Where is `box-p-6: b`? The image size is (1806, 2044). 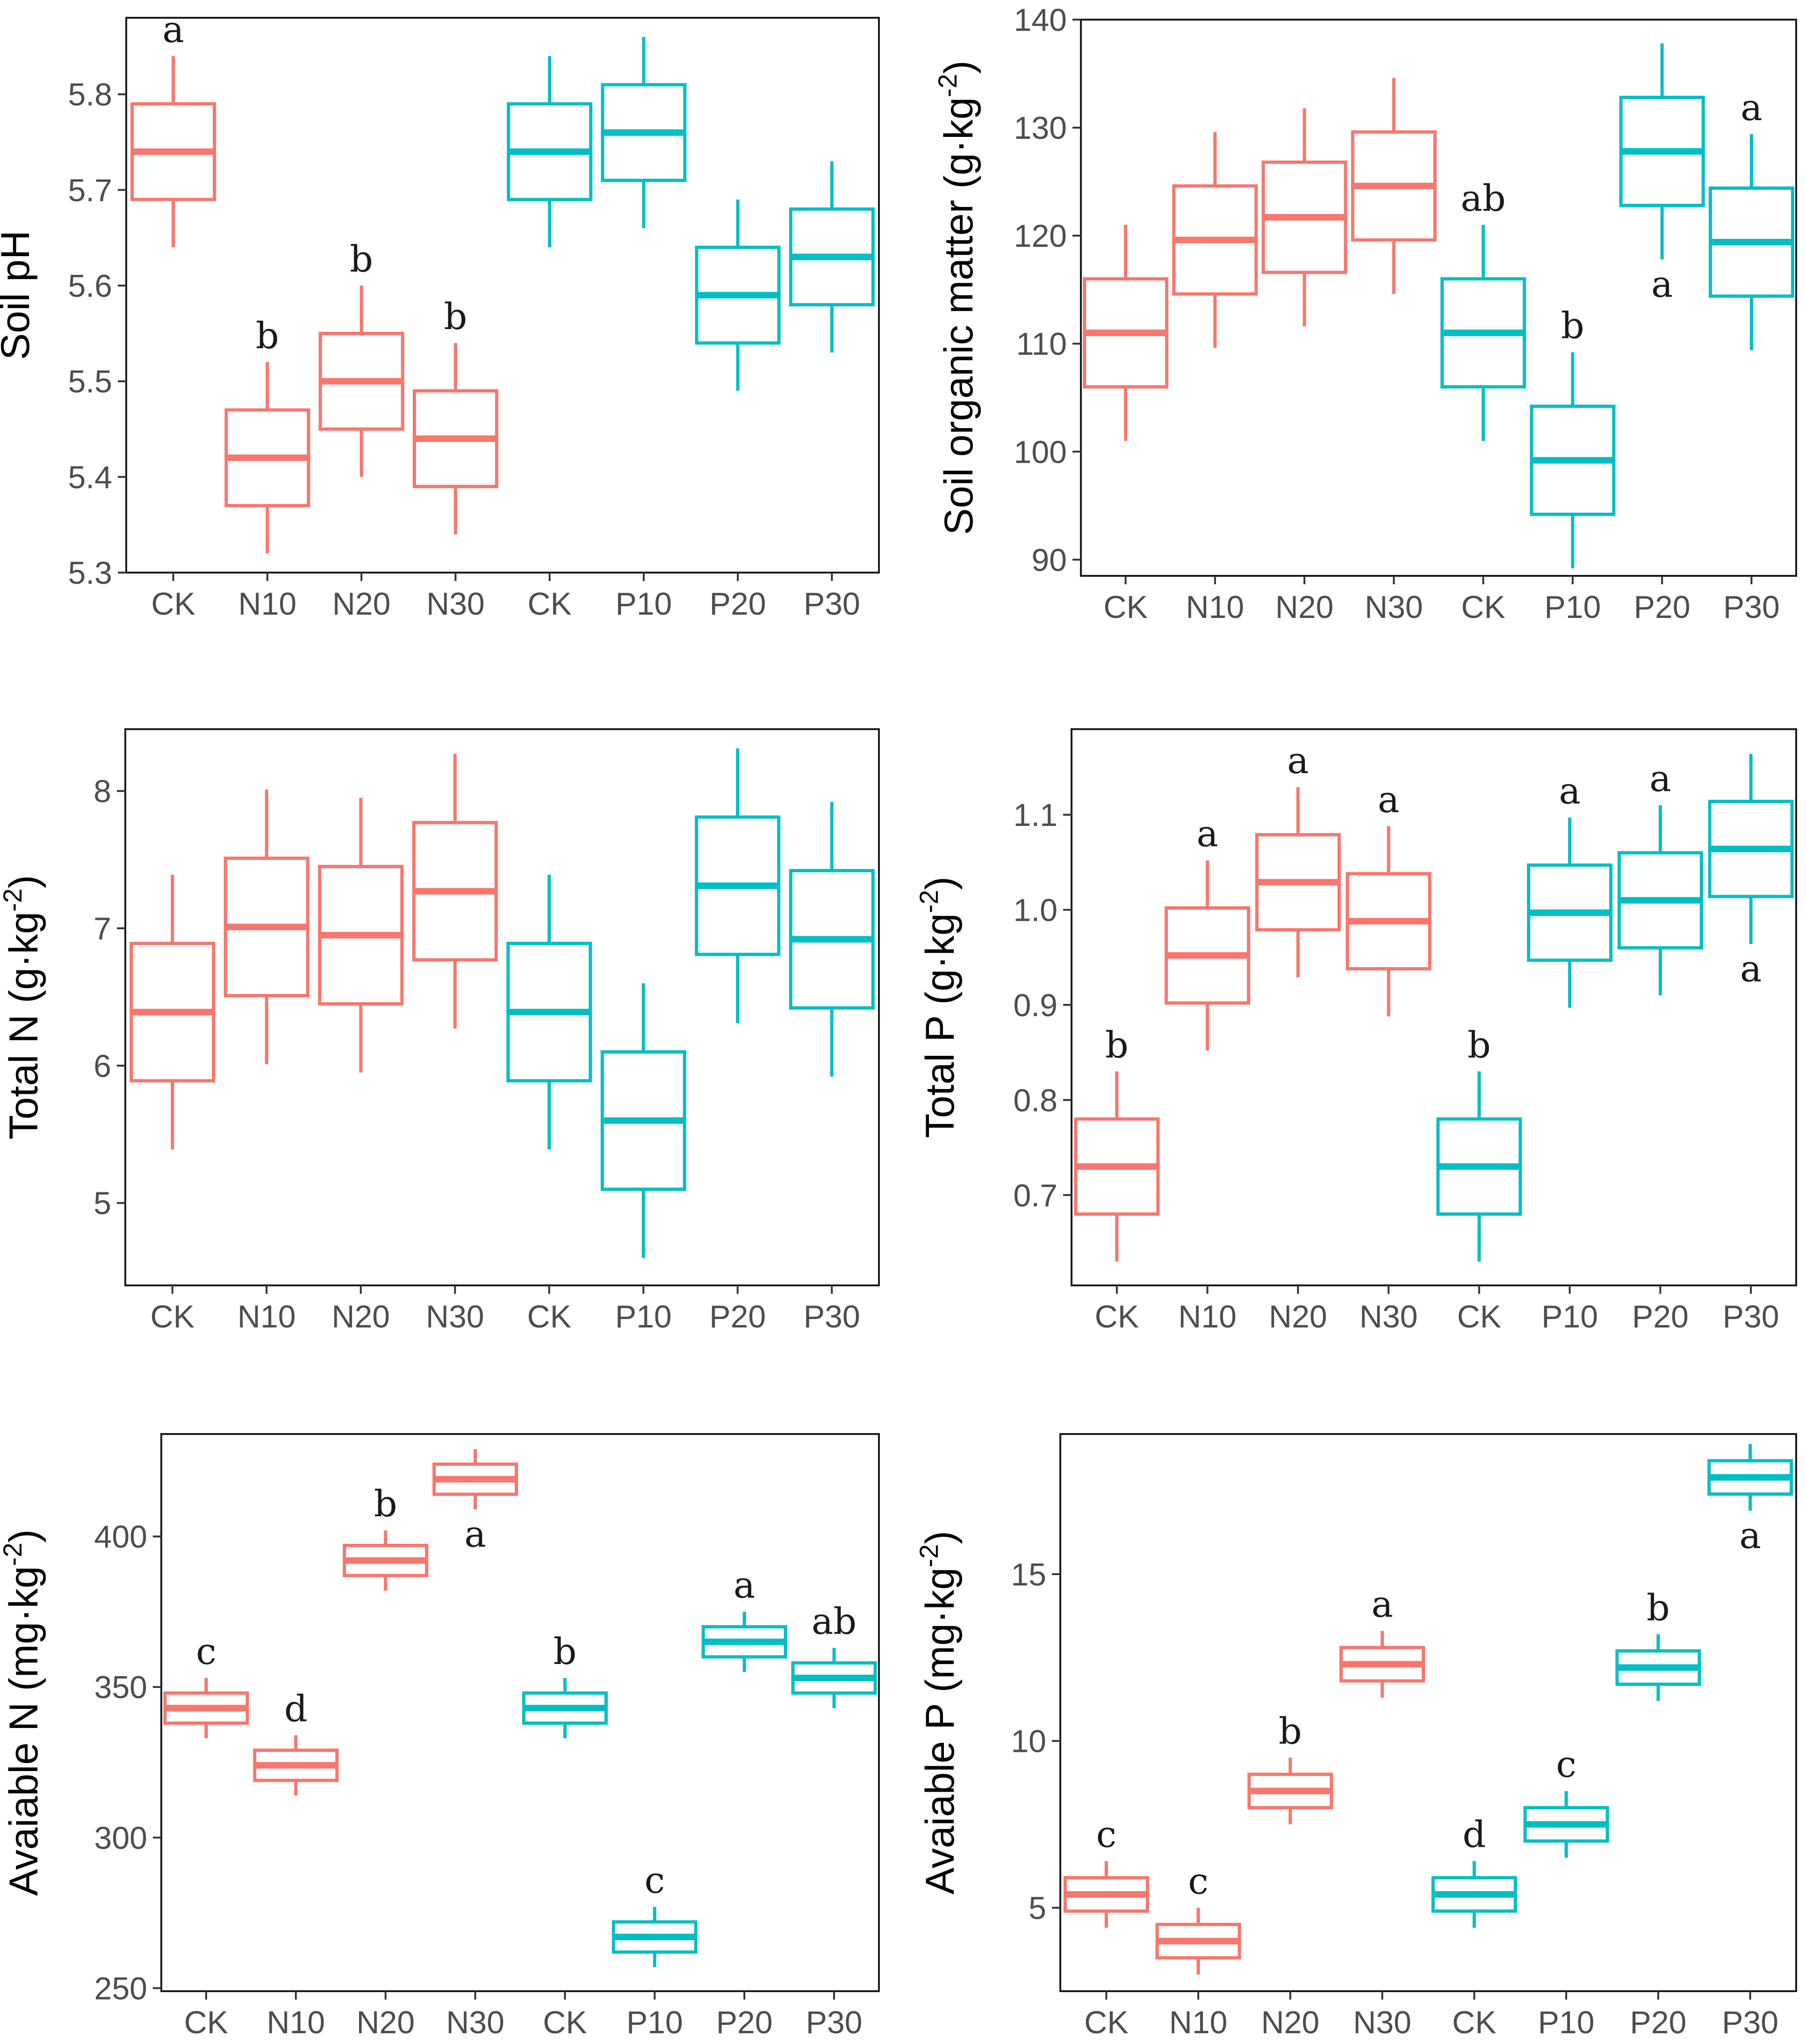
box-p-6: b is located at coordinates (1658, 1644).